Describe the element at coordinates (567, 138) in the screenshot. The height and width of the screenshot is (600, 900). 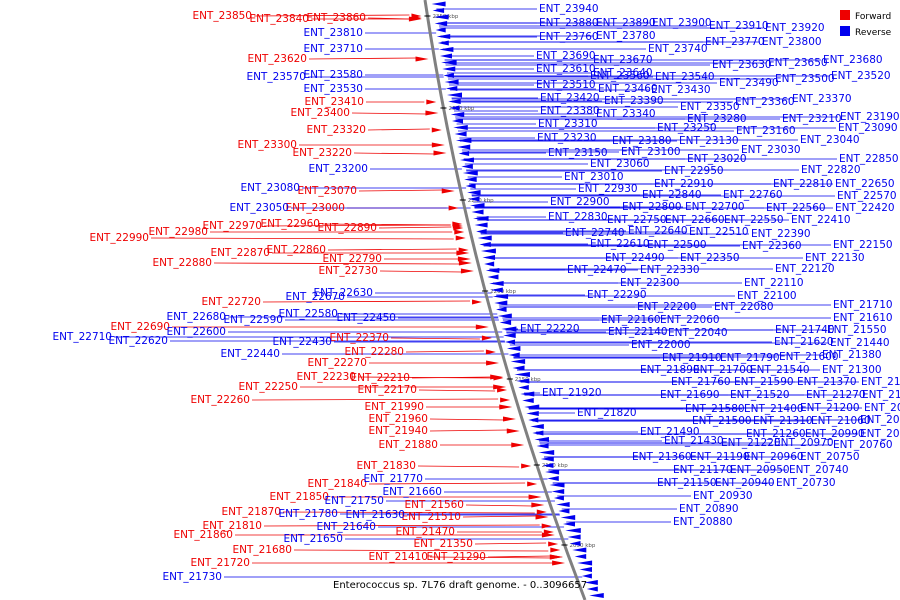
I see `gene-label: ENT_23230` at that location.